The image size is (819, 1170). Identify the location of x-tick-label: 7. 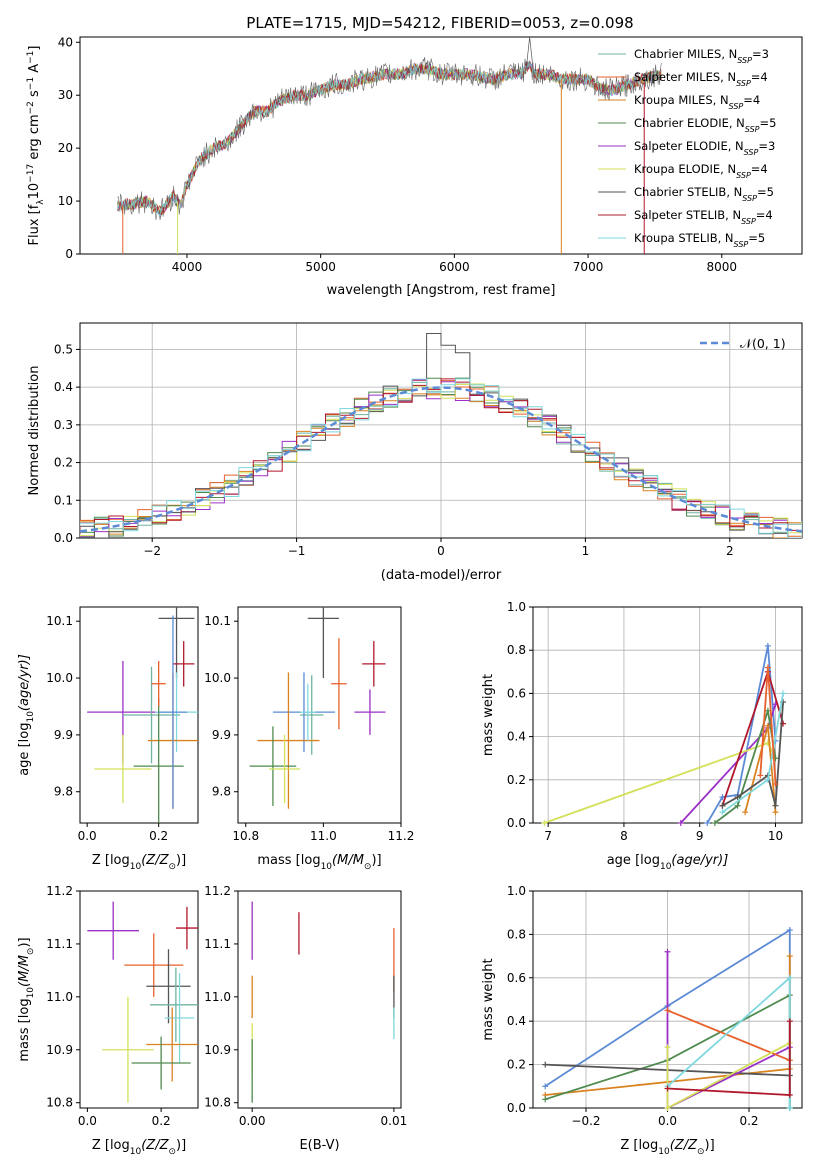
(548, 836).